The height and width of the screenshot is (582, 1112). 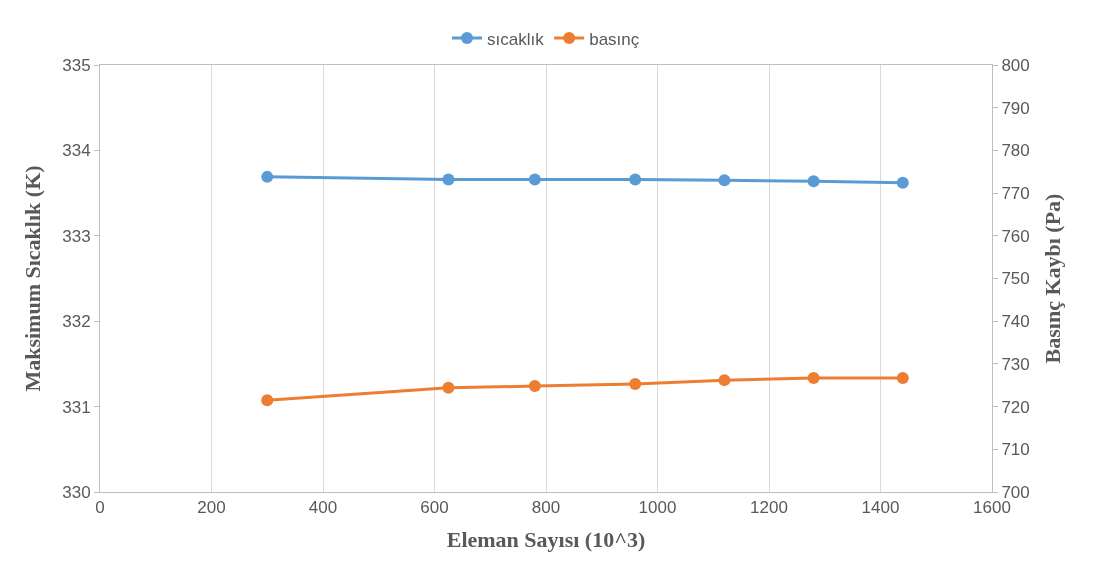 I want to click on legend-label: basınç, so click(x=614, y=39).